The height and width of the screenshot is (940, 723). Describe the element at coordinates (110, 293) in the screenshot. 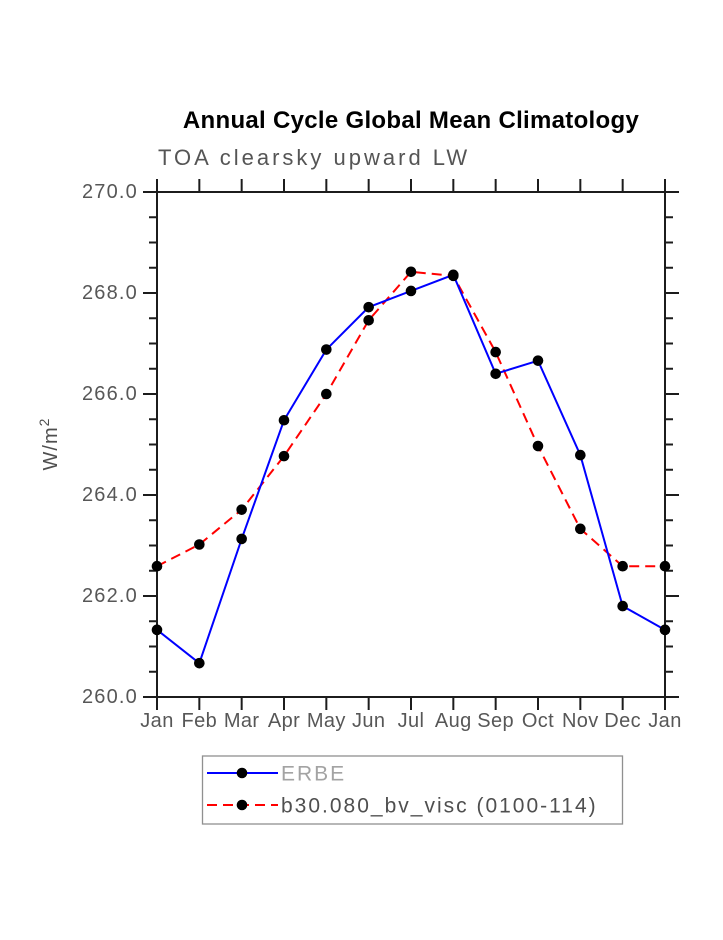

I see `y-tick-label: 268.0` at that location.